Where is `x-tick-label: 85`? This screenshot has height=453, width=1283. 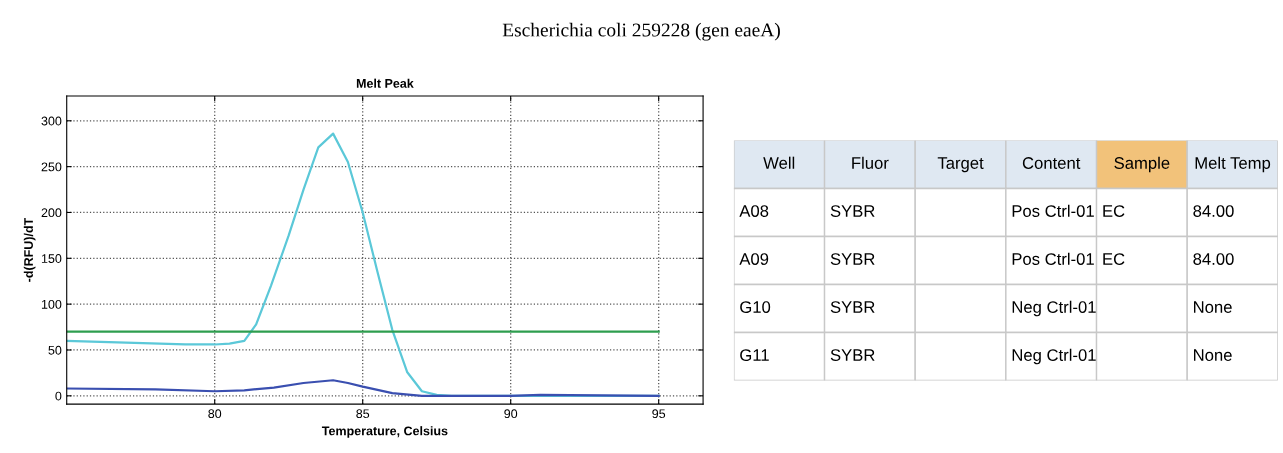 x-tick-label: 85 is located at coordinates (363, 414).